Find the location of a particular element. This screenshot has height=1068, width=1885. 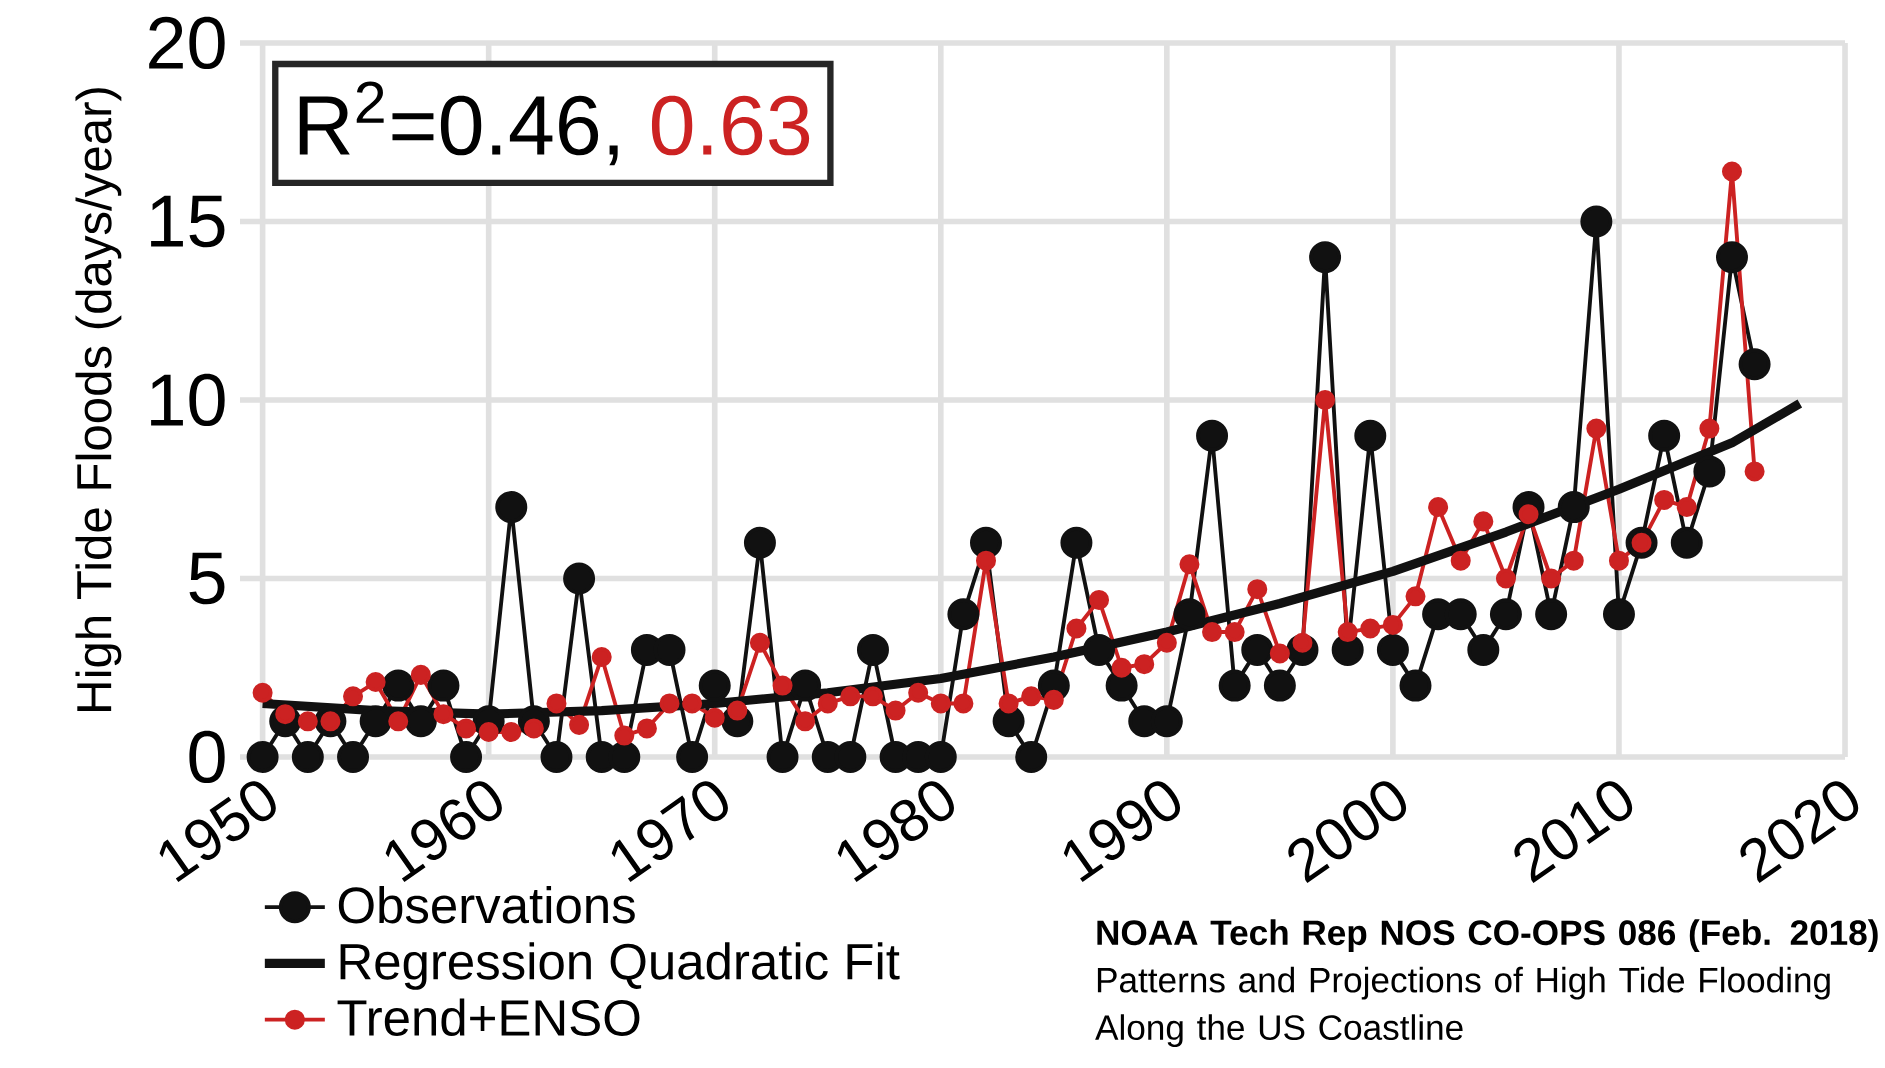

y-tick-label: 15 is located at coordinates (188, 221).